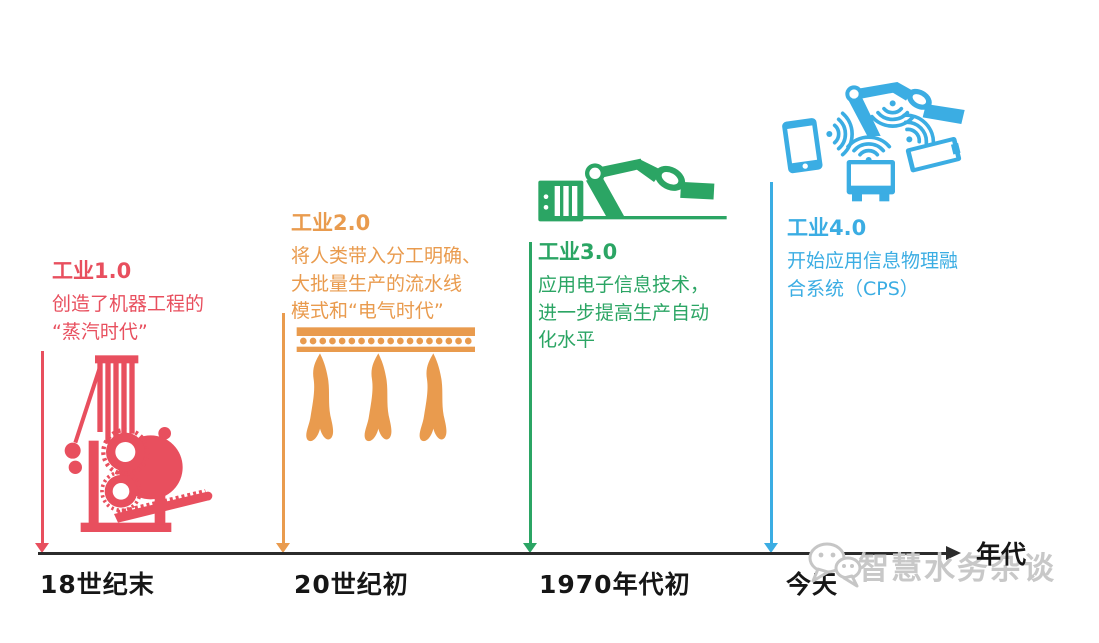 This screenshot has width=1099, height=643. What do you see at coordinates (283, 428) in the screenshot?
I see `stage-2-arrow` at bounding box center [283, 428].